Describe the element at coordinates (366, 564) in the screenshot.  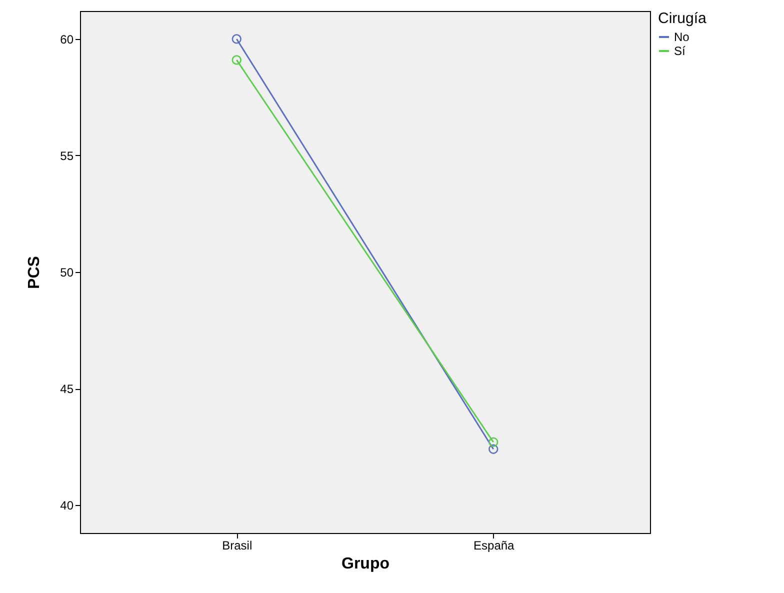
I see `x-axis-title: Grupo` at that location.